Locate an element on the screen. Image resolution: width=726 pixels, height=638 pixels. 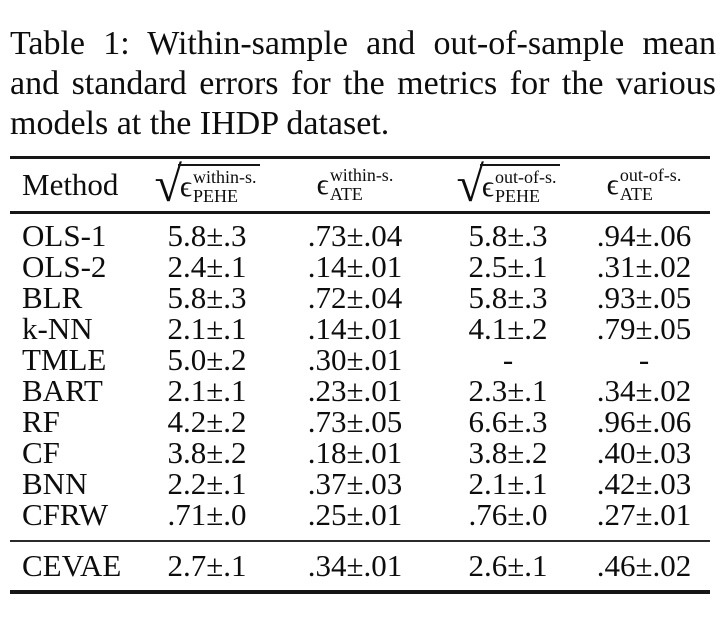
value-cell: .27±.01 is located at coordinates (644, 514).